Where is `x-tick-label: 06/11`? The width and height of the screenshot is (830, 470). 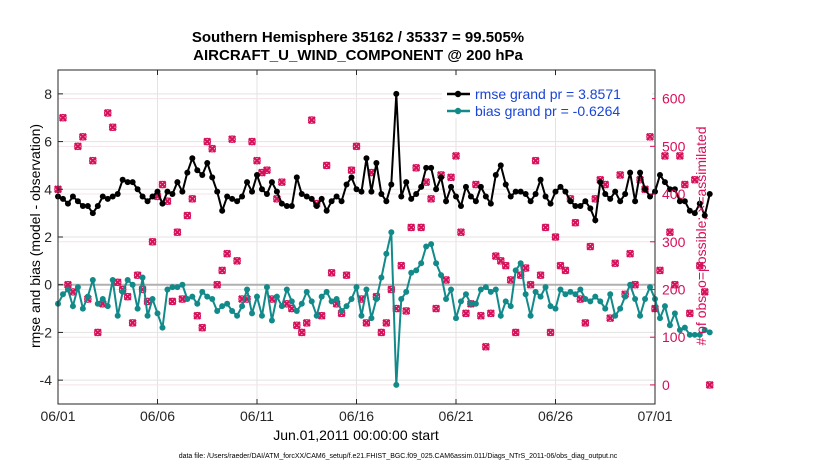
x-tick-label: 06/11 is located at coordinates (257, 416).